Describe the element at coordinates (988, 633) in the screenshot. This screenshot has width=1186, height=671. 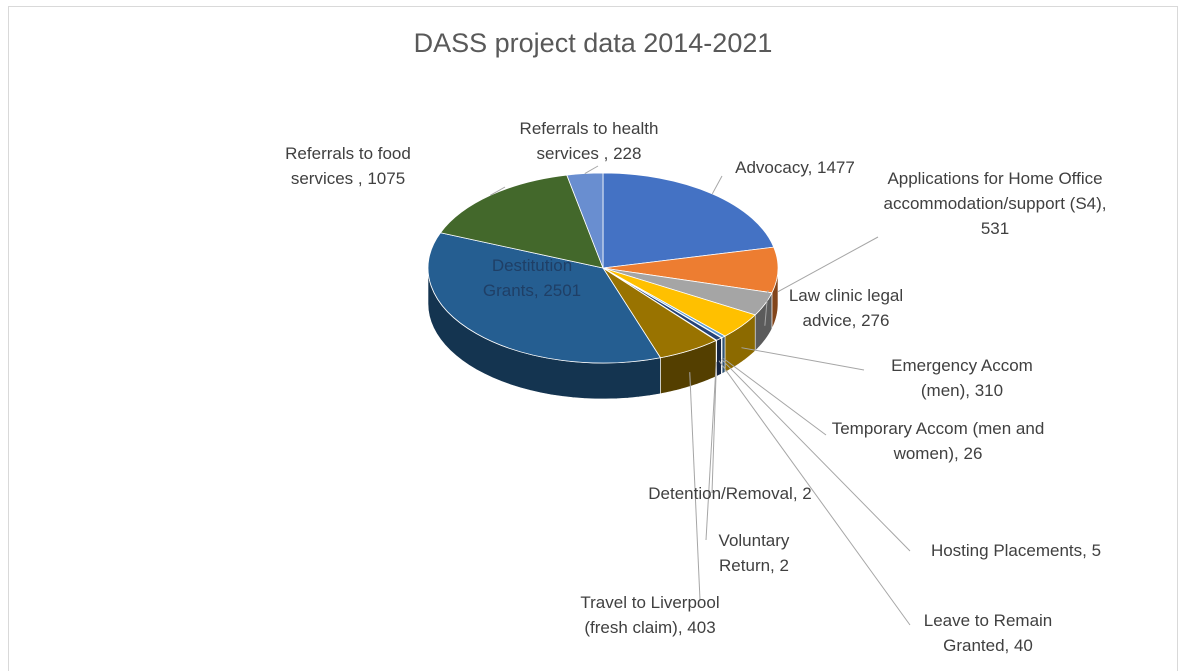
I see `data-label: Leave to Remain Granted, 40` at that location.